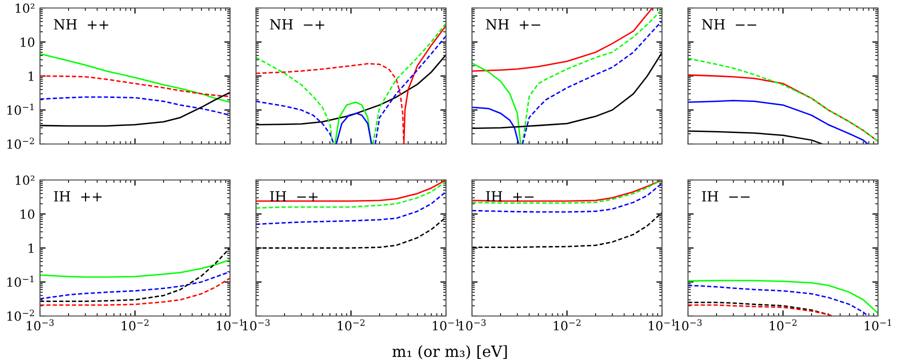 The width and height of the screenshot is (900, 364). I want to click on annotation: NH −+, so click(297, 24).